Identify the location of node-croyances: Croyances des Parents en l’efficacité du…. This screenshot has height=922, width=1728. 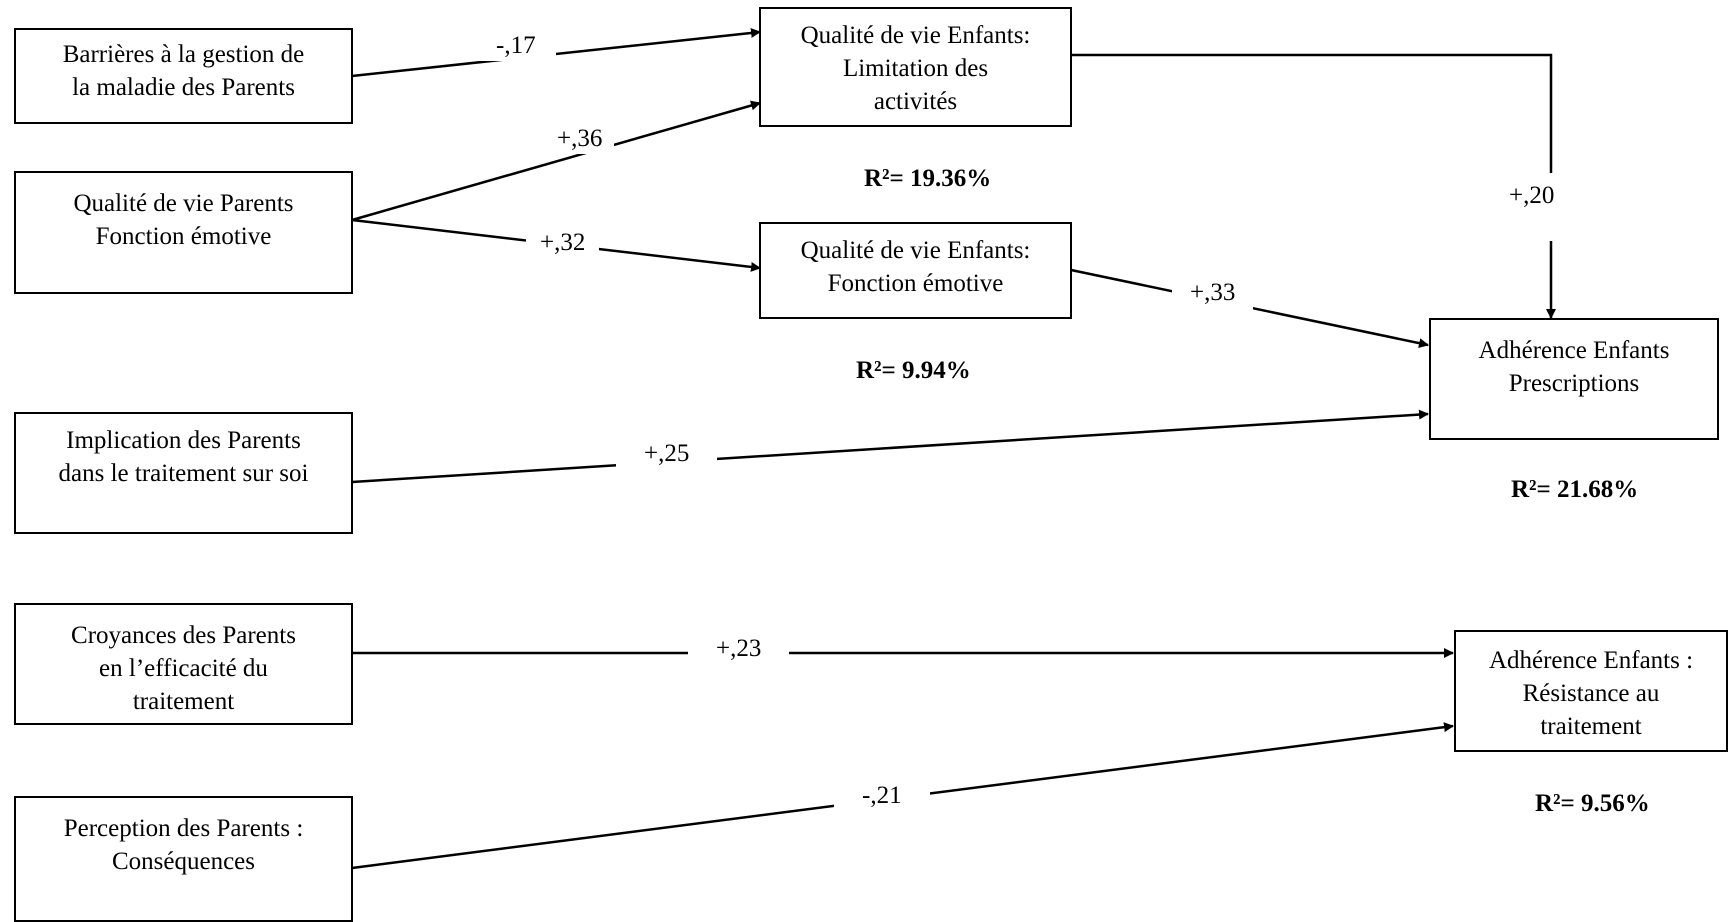
(183, 664).